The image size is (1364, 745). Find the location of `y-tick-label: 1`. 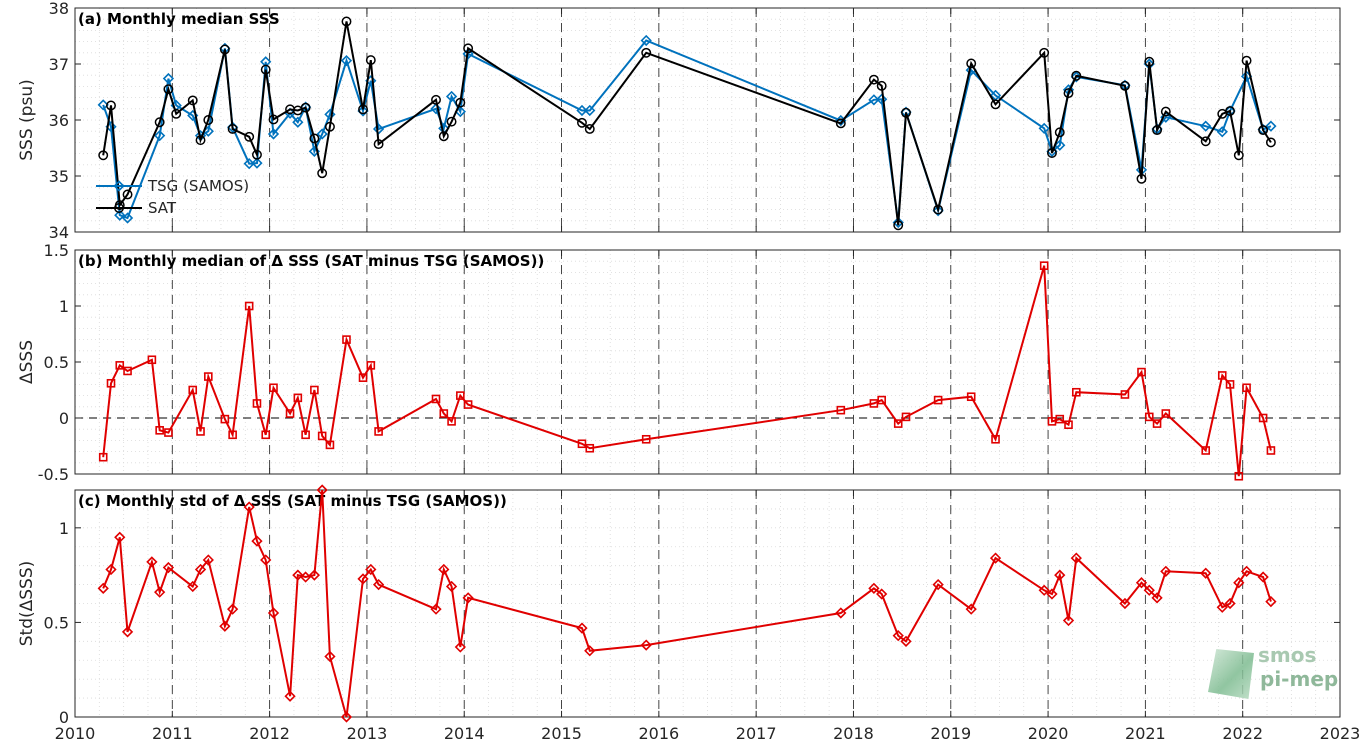

y-tick-label: 1 is located at coordinates (64, 306).